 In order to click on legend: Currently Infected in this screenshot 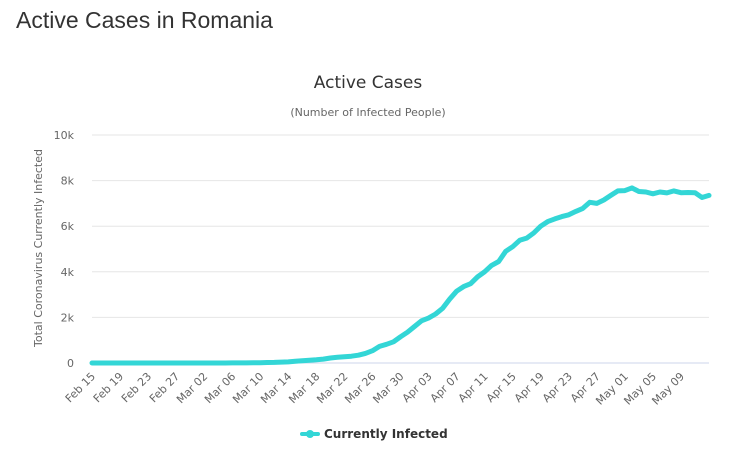, I will do `click(374, 434)`.